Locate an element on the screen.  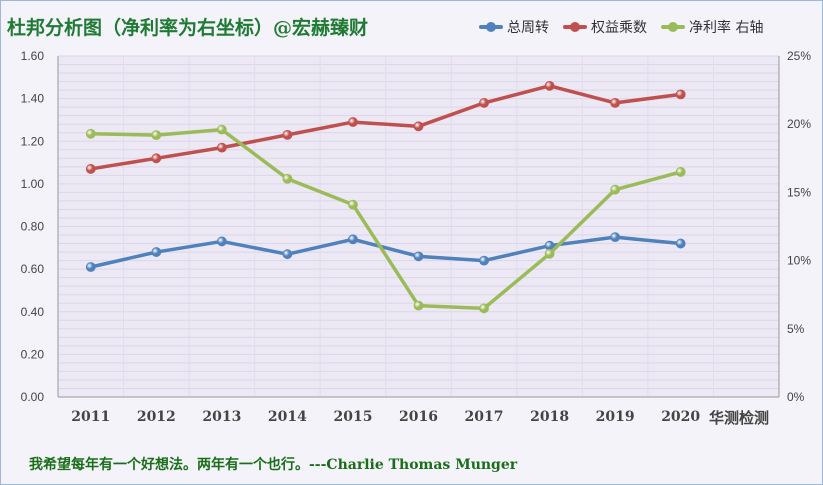
legend-item-net-margin: 净利率 右轴 is located at coordinates (712, 27).